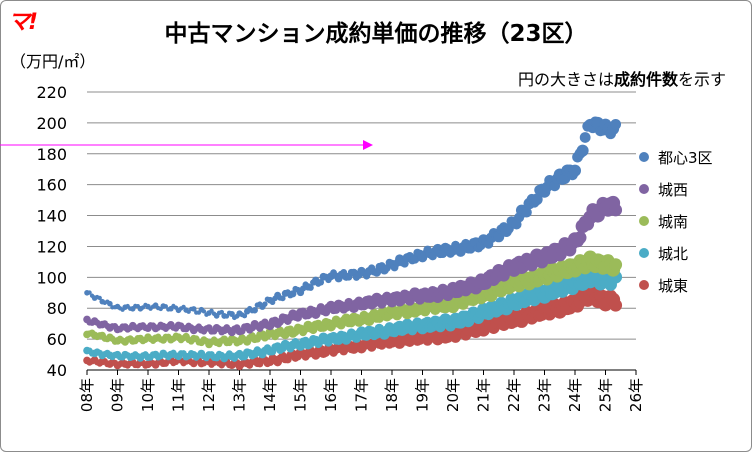  I want to click on annotation-arrow-head, so click(368, 145).